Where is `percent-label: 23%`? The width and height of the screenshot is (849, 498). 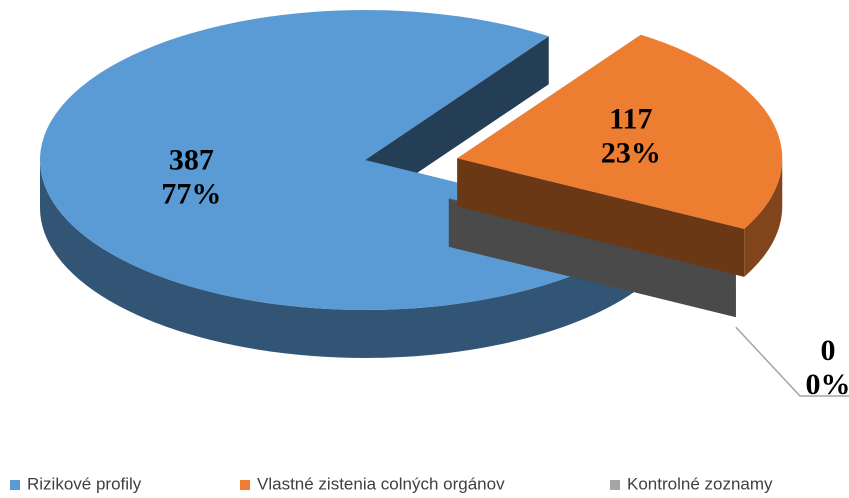 percent-label: 23% is located at coordinates (631, 153).